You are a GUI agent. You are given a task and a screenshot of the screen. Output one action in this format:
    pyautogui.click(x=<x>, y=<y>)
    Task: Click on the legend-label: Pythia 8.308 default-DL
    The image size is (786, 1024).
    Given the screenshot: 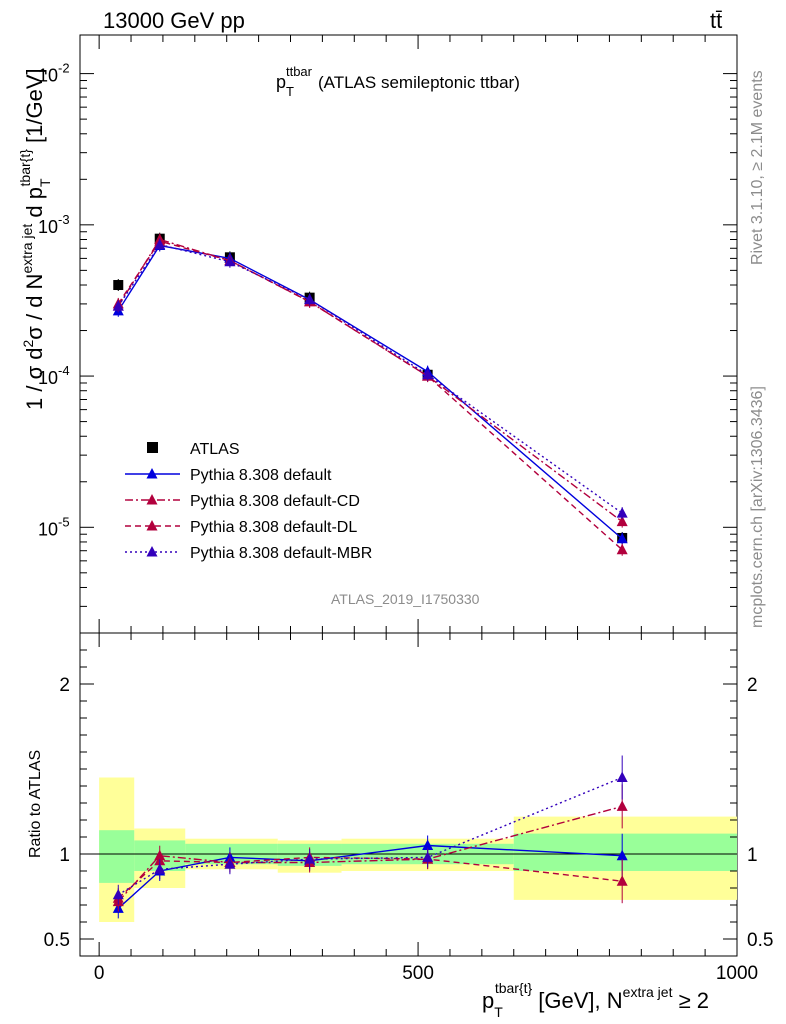 What is the action you would take?
    pyautogui.click(x=273, y=527)
    